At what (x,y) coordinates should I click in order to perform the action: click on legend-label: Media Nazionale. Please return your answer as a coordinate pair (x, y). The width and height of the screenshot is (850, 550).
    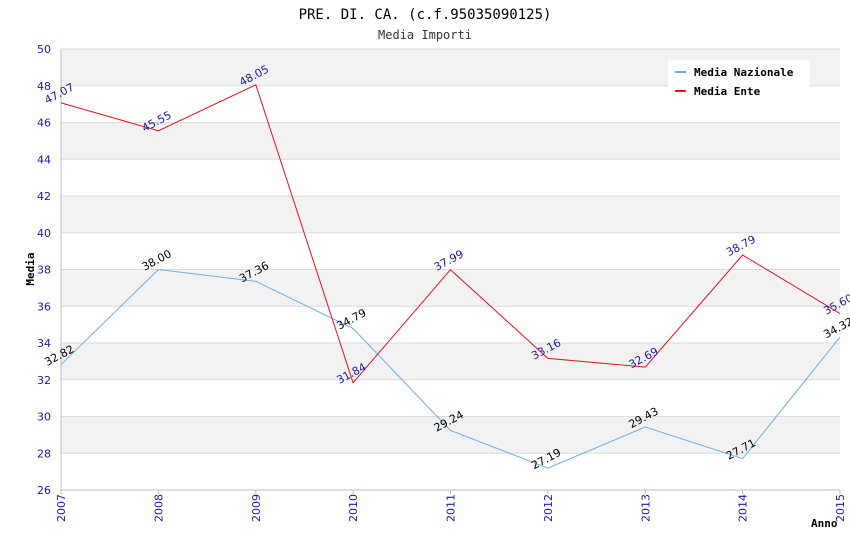
    Looking at the image, I should click on (744, 72).